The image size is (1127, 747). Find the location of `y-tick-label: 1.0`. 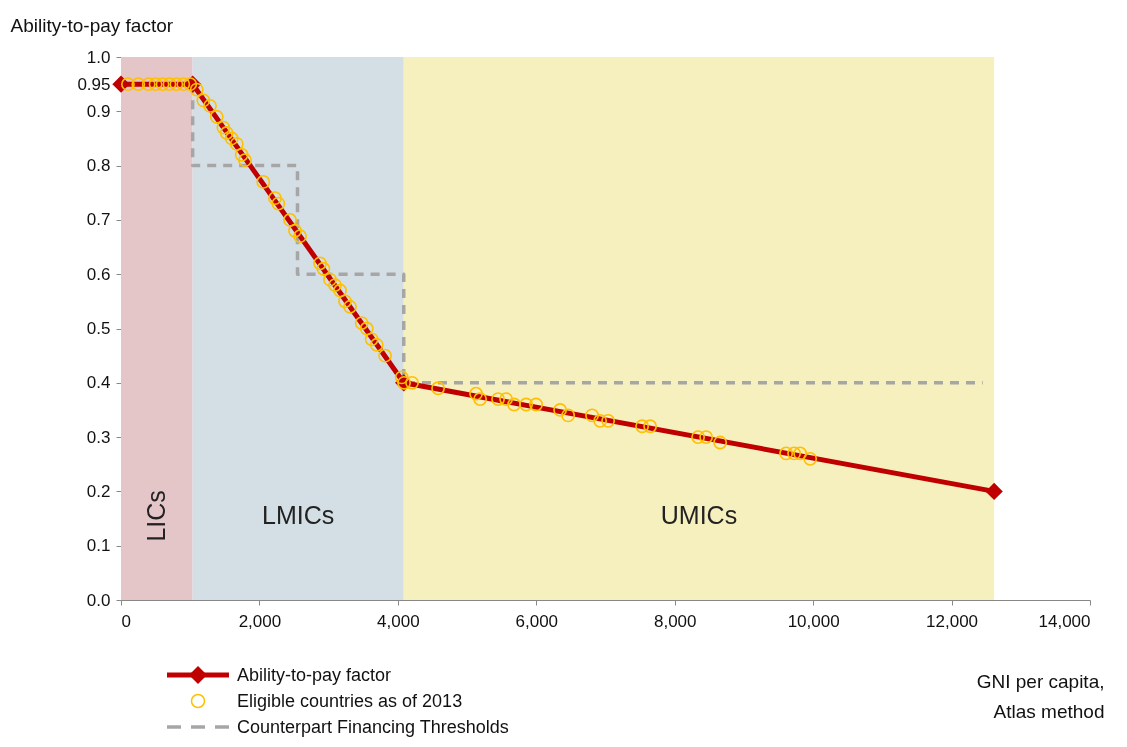

y-tick-label: 1.0 is located at coordinates (98, 57).